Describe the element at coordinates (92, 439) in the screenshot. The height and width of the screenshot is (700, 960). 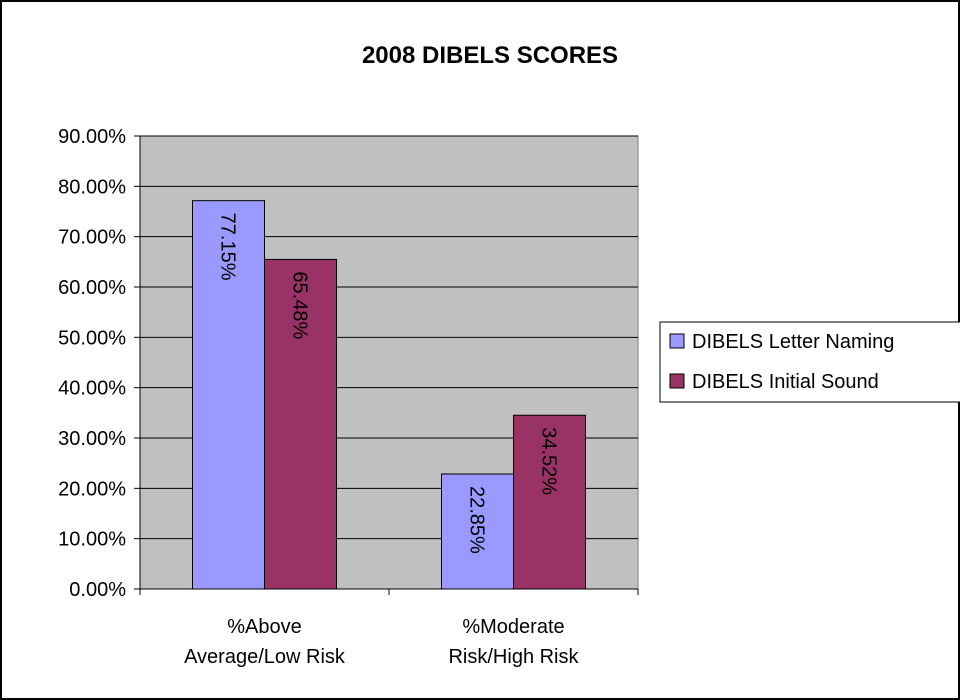
I see `y-tick-label: 30.00%` at that location.